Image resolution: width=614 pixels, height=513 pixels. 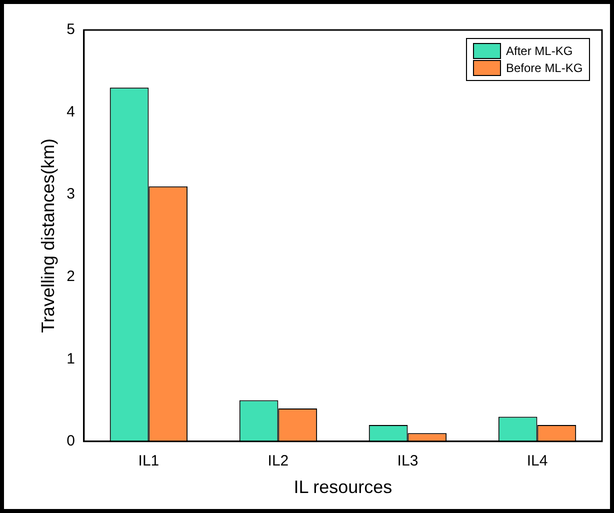 What do you see at coordinates (70, 276) in the screenshot?
I see `y-tick-label: 2` at bounding box center [70, 276].